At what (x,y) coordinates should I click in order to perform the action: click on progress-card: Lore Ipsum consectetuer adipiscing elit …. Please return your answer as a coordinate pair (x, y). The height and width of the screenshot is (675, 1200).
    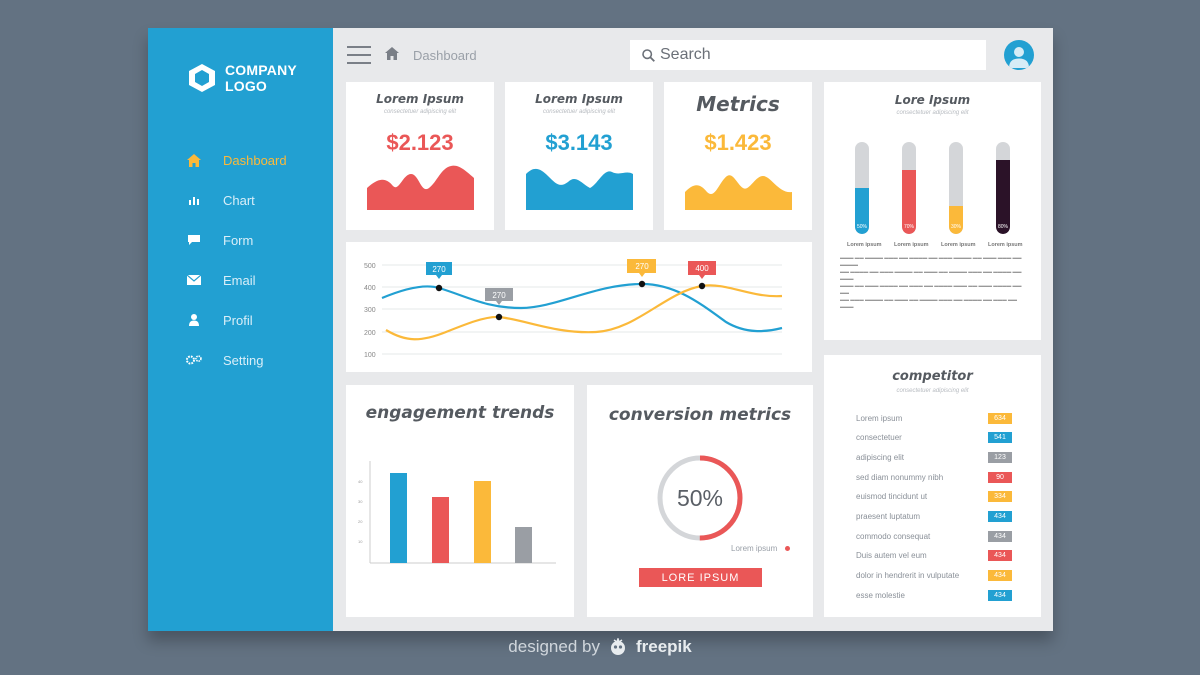
    Looking at the image, I should click on (932, 211).